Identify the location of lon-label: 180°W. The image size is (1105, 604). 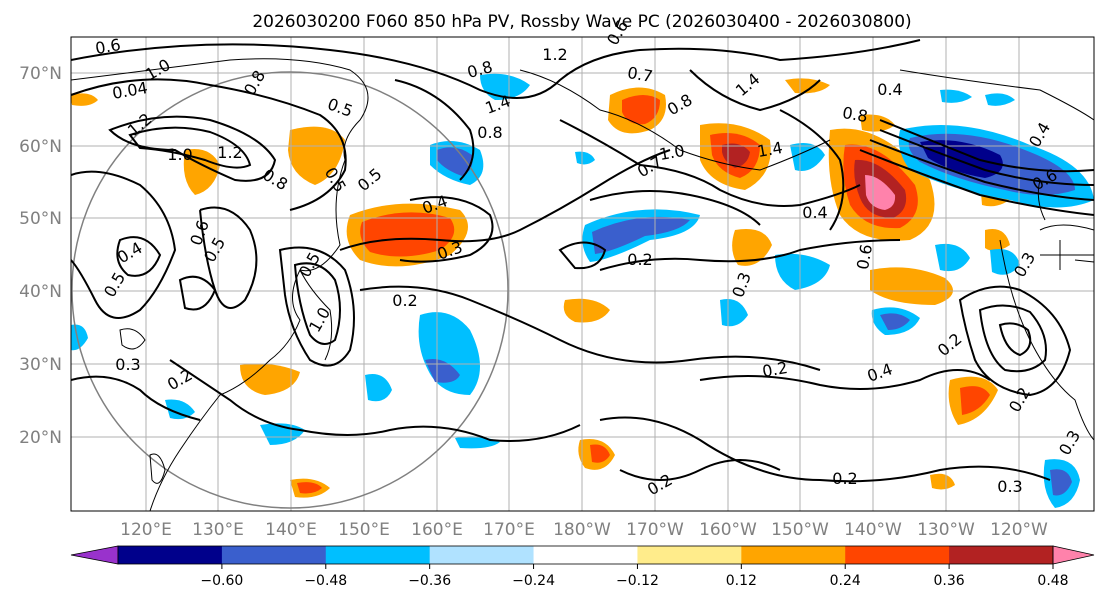
(582, 530).